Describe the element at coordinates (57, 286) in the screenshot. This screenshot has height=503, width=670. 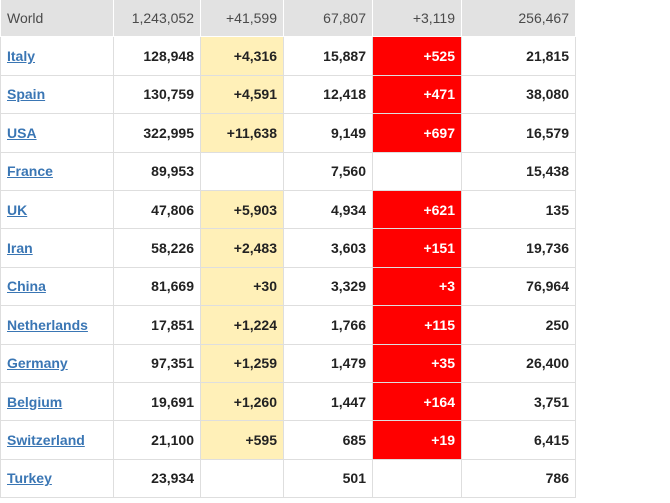
I see `country-cell: China` at that location.